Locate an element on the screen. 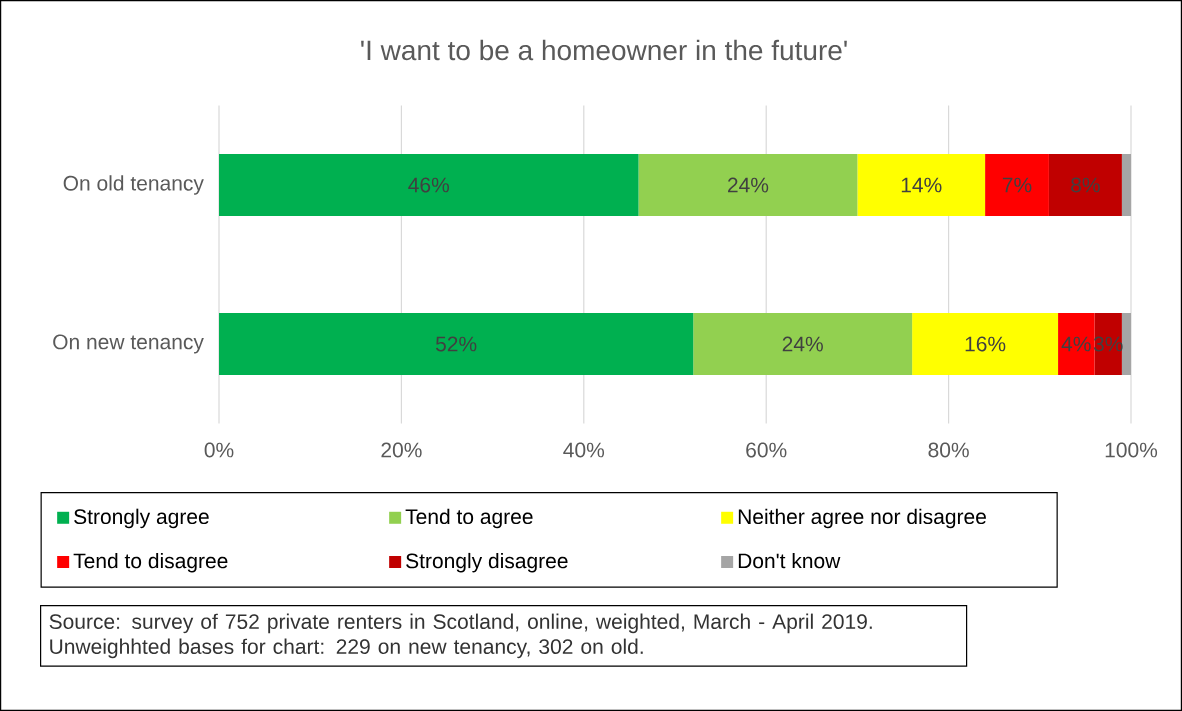 This screenshot has height=711, width=1182. data-label: 16% is located at coordinates (985, 344).